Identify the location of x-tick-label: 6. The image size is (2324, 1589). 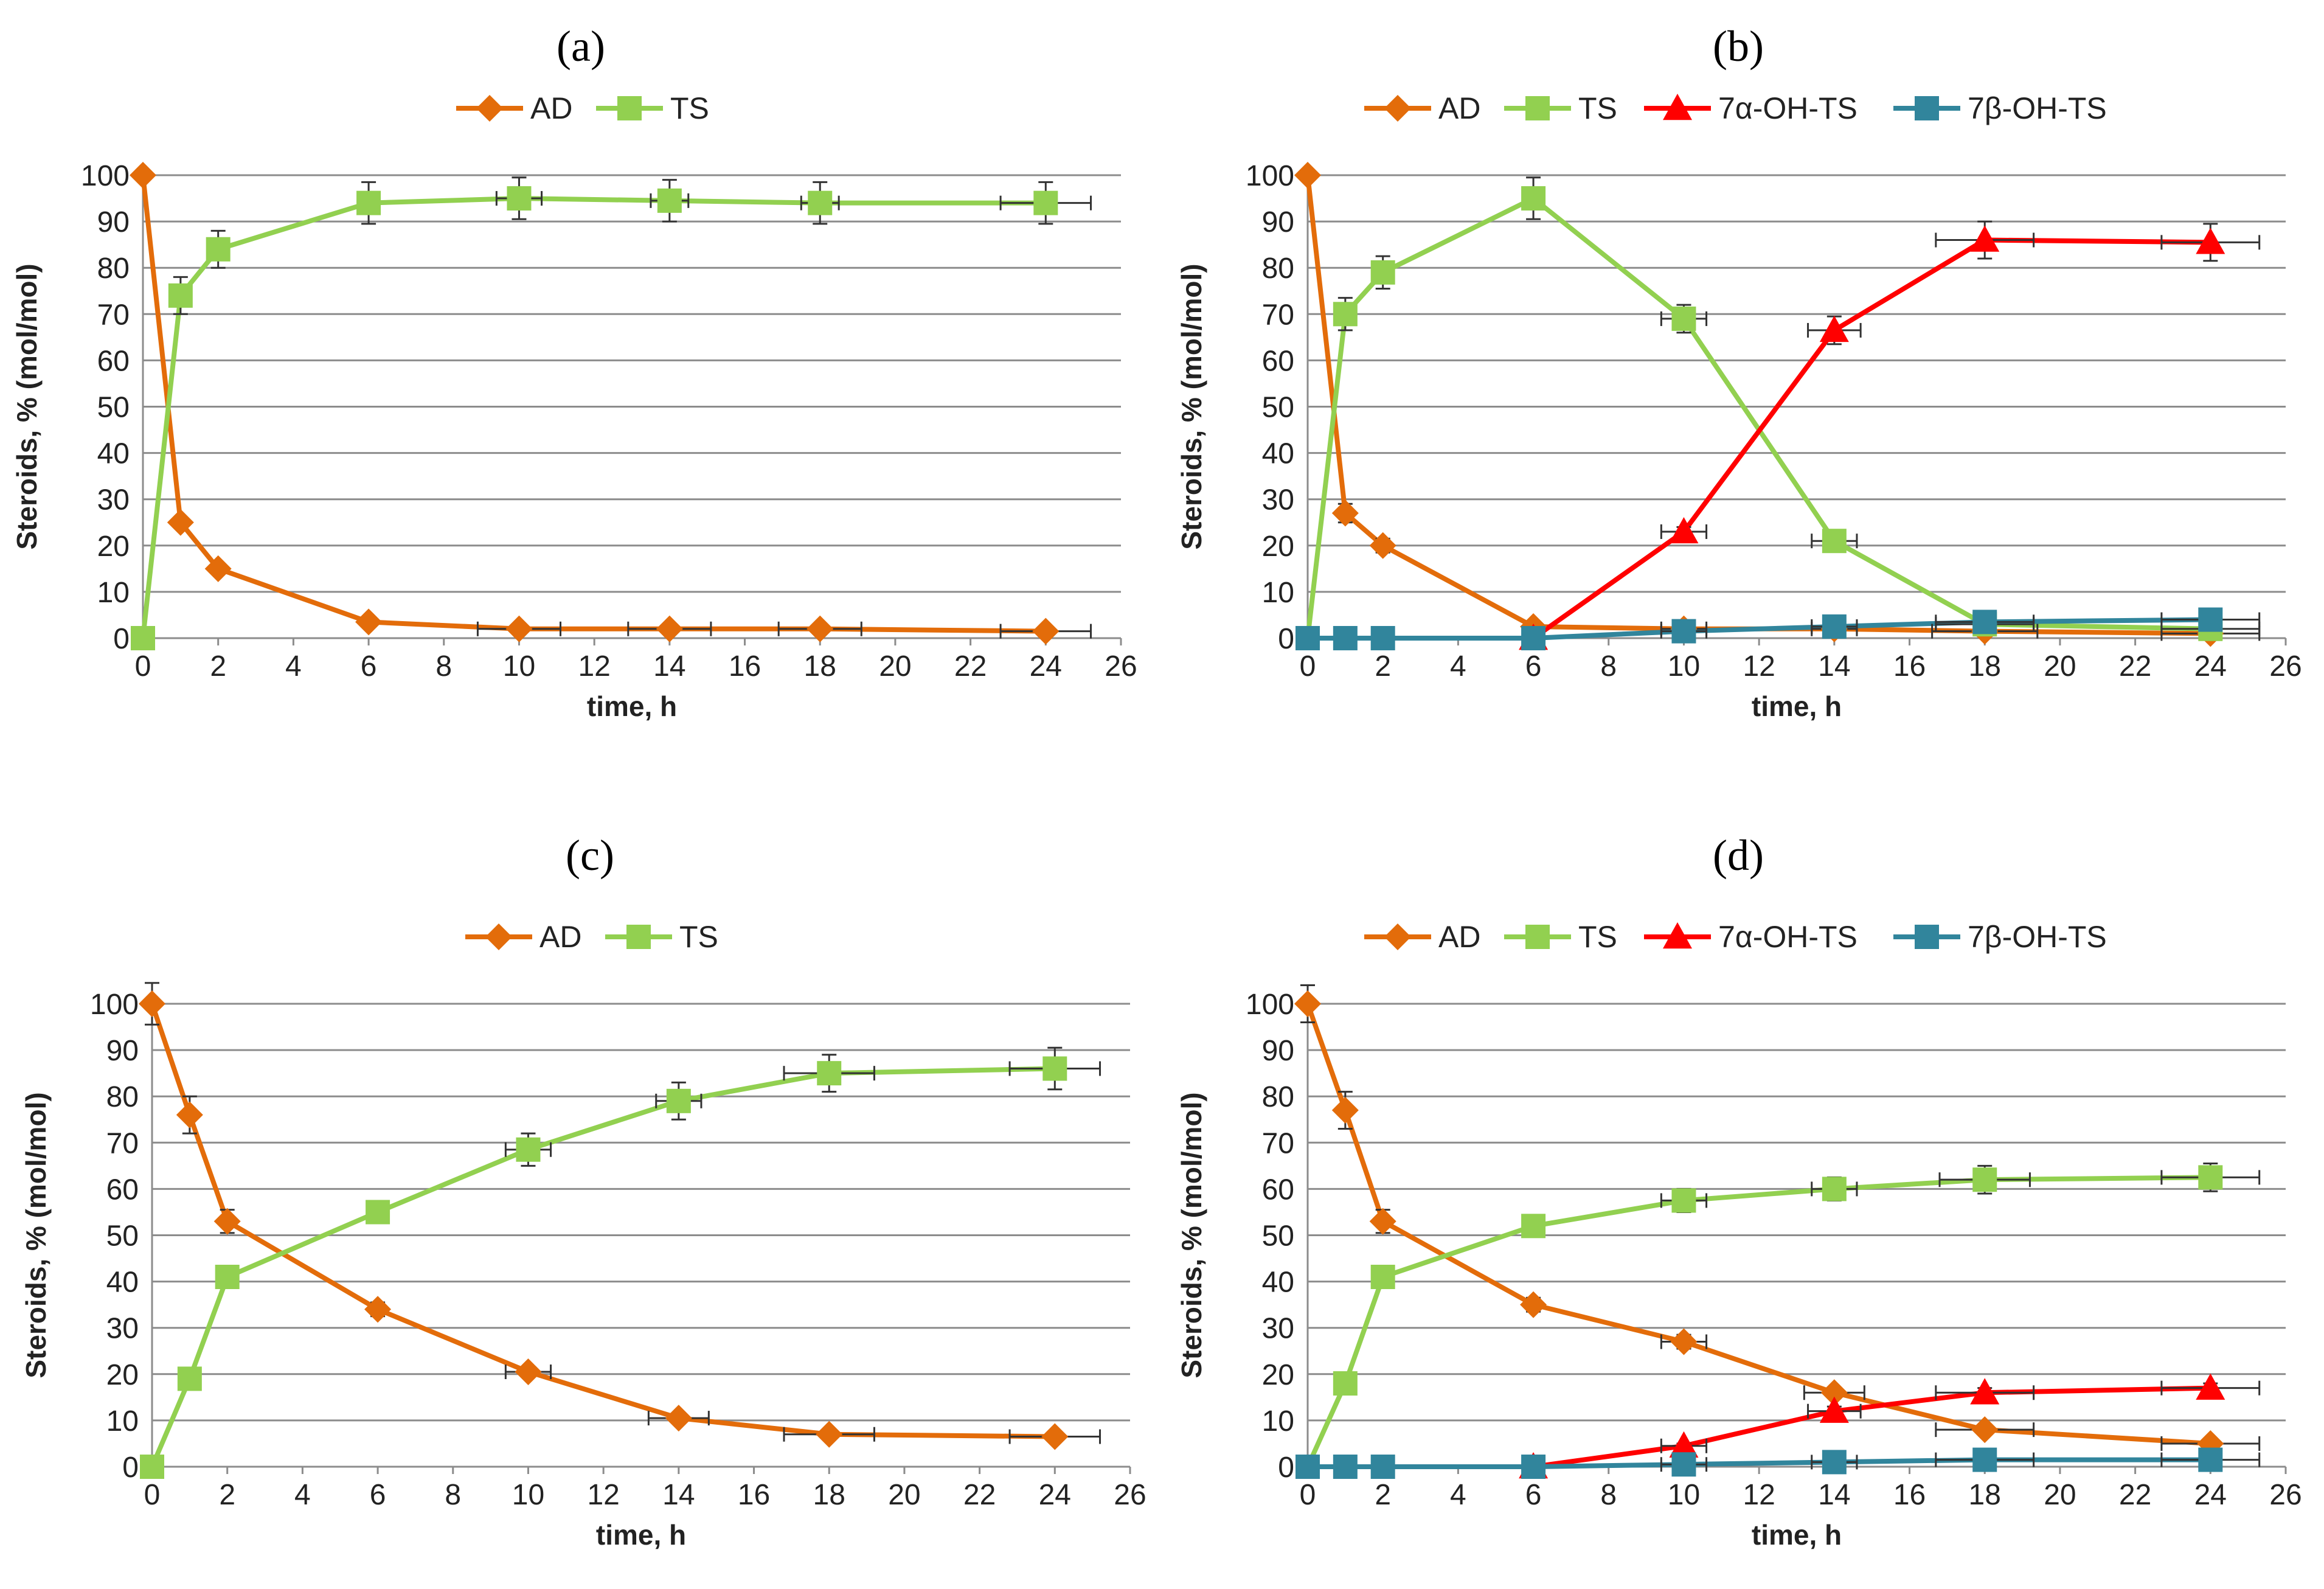
(378, 1495).